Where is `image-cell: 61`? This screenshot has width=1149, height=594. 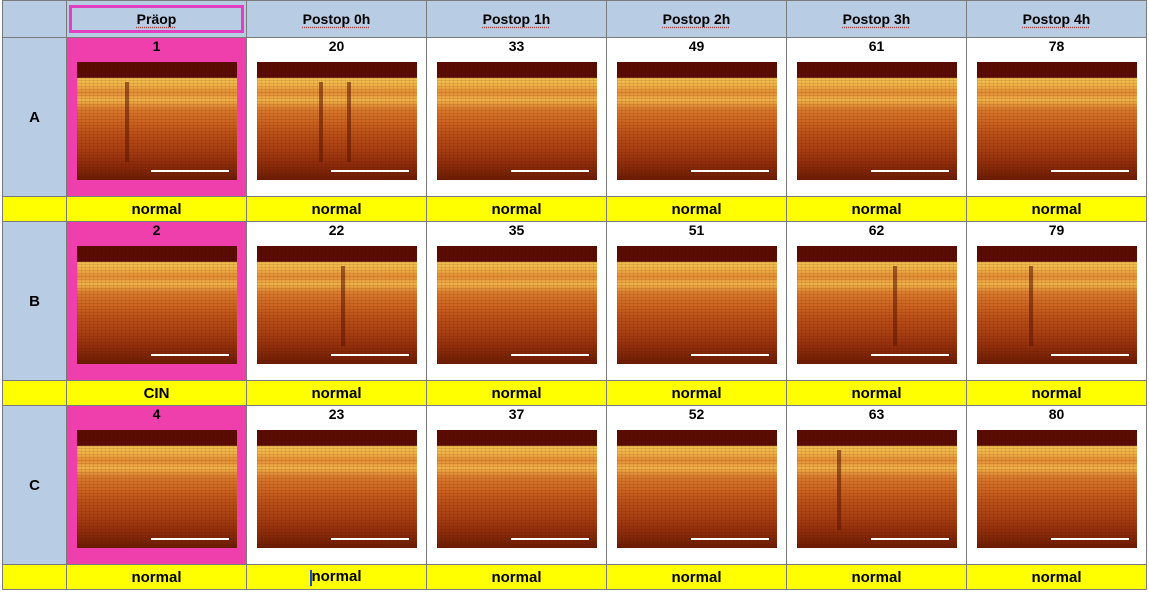
image-cell: 61 is located at coordinates (876, 117).